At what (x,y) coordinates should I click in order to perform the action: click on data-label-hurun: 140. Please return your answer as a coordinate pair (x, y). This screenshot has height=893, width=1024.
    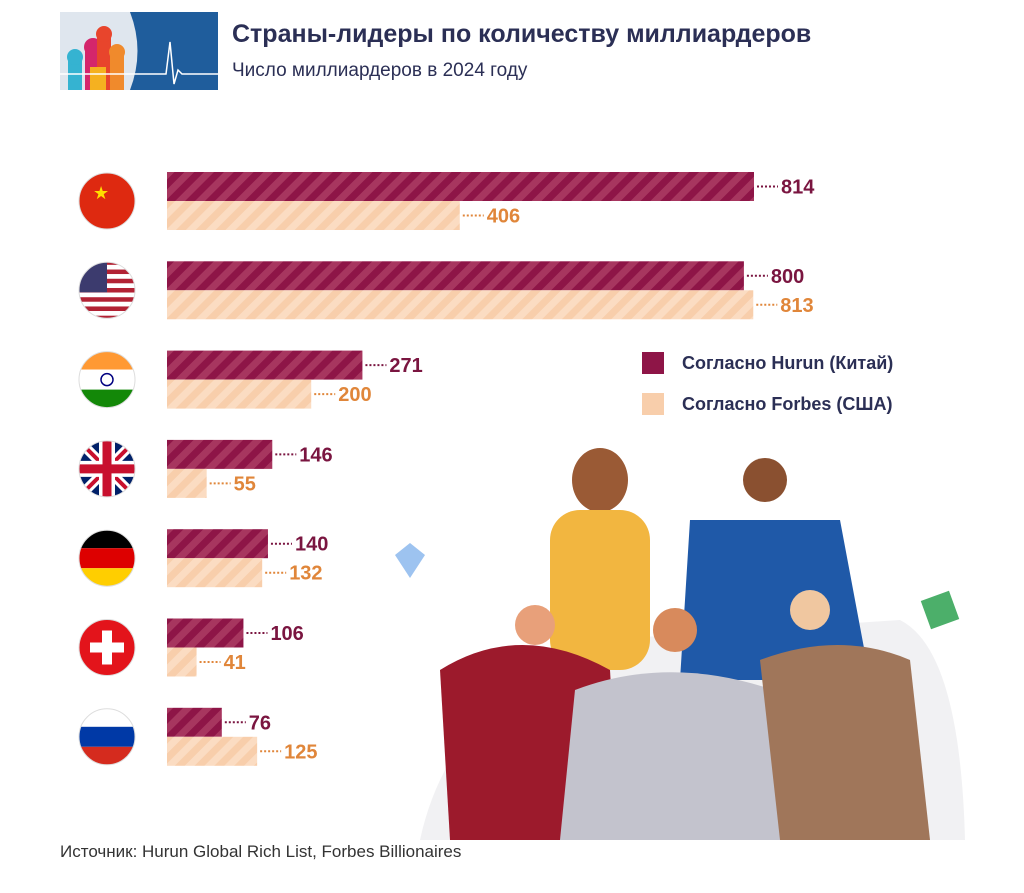
    Looking at the image, I should click on (311, 545).